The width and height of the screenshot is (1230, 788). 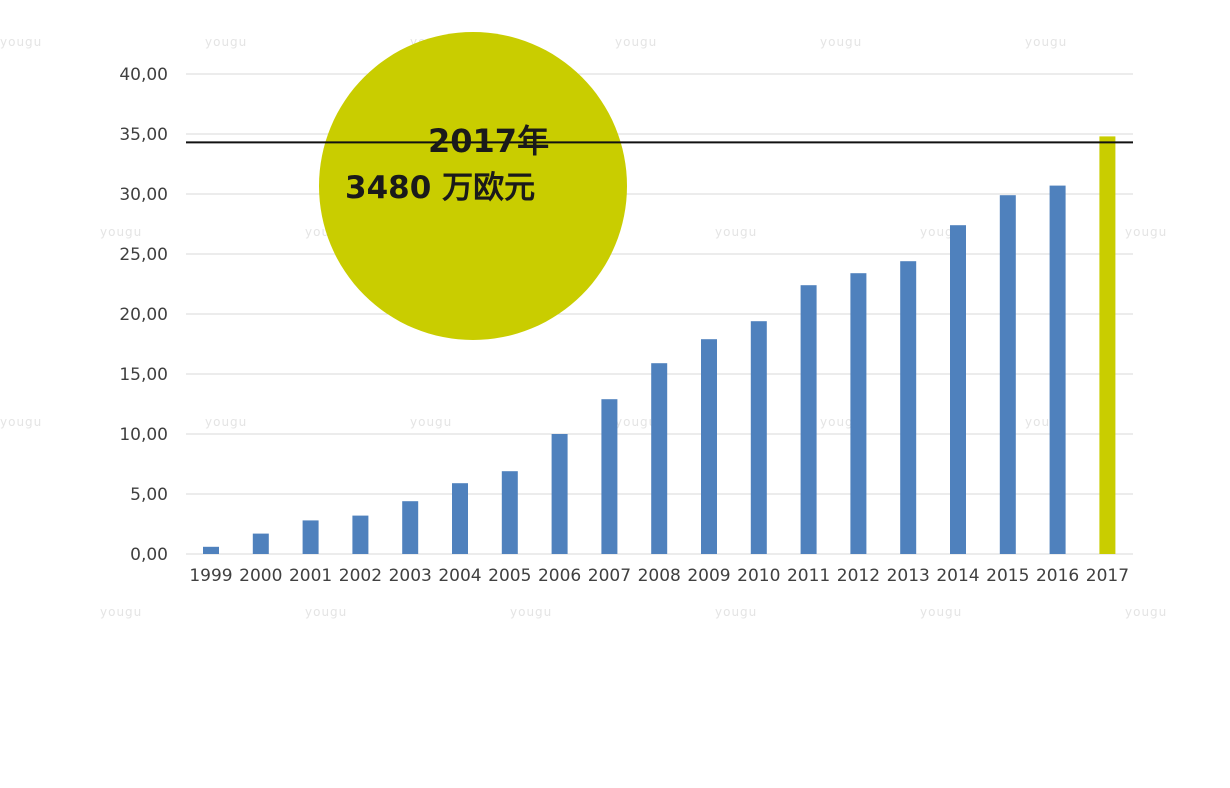 I want to click on bar-2009, so click(x=709, y=446).